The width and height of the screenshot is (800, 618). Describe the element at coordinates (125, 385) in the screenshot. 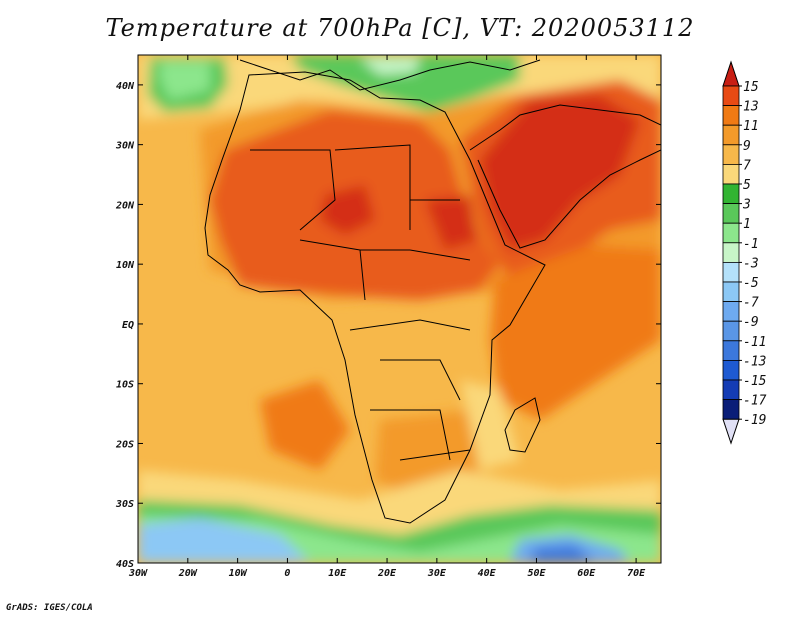

I see `lat-tick-label: 10S` at that location.